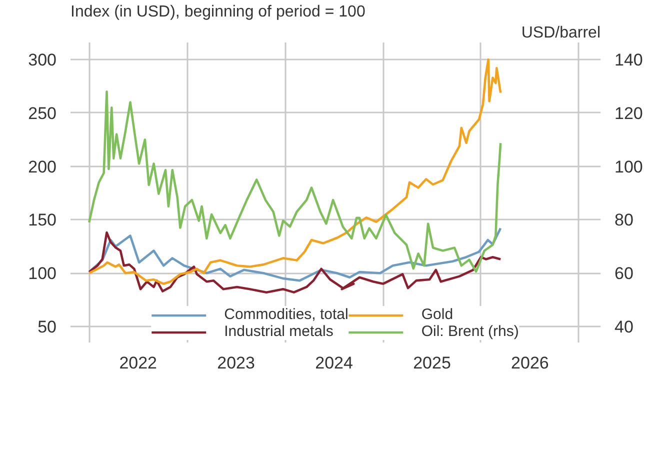 This screenshot has height=450, width=672. I want to click on x-tick-label: 2023, so click(236, 363).